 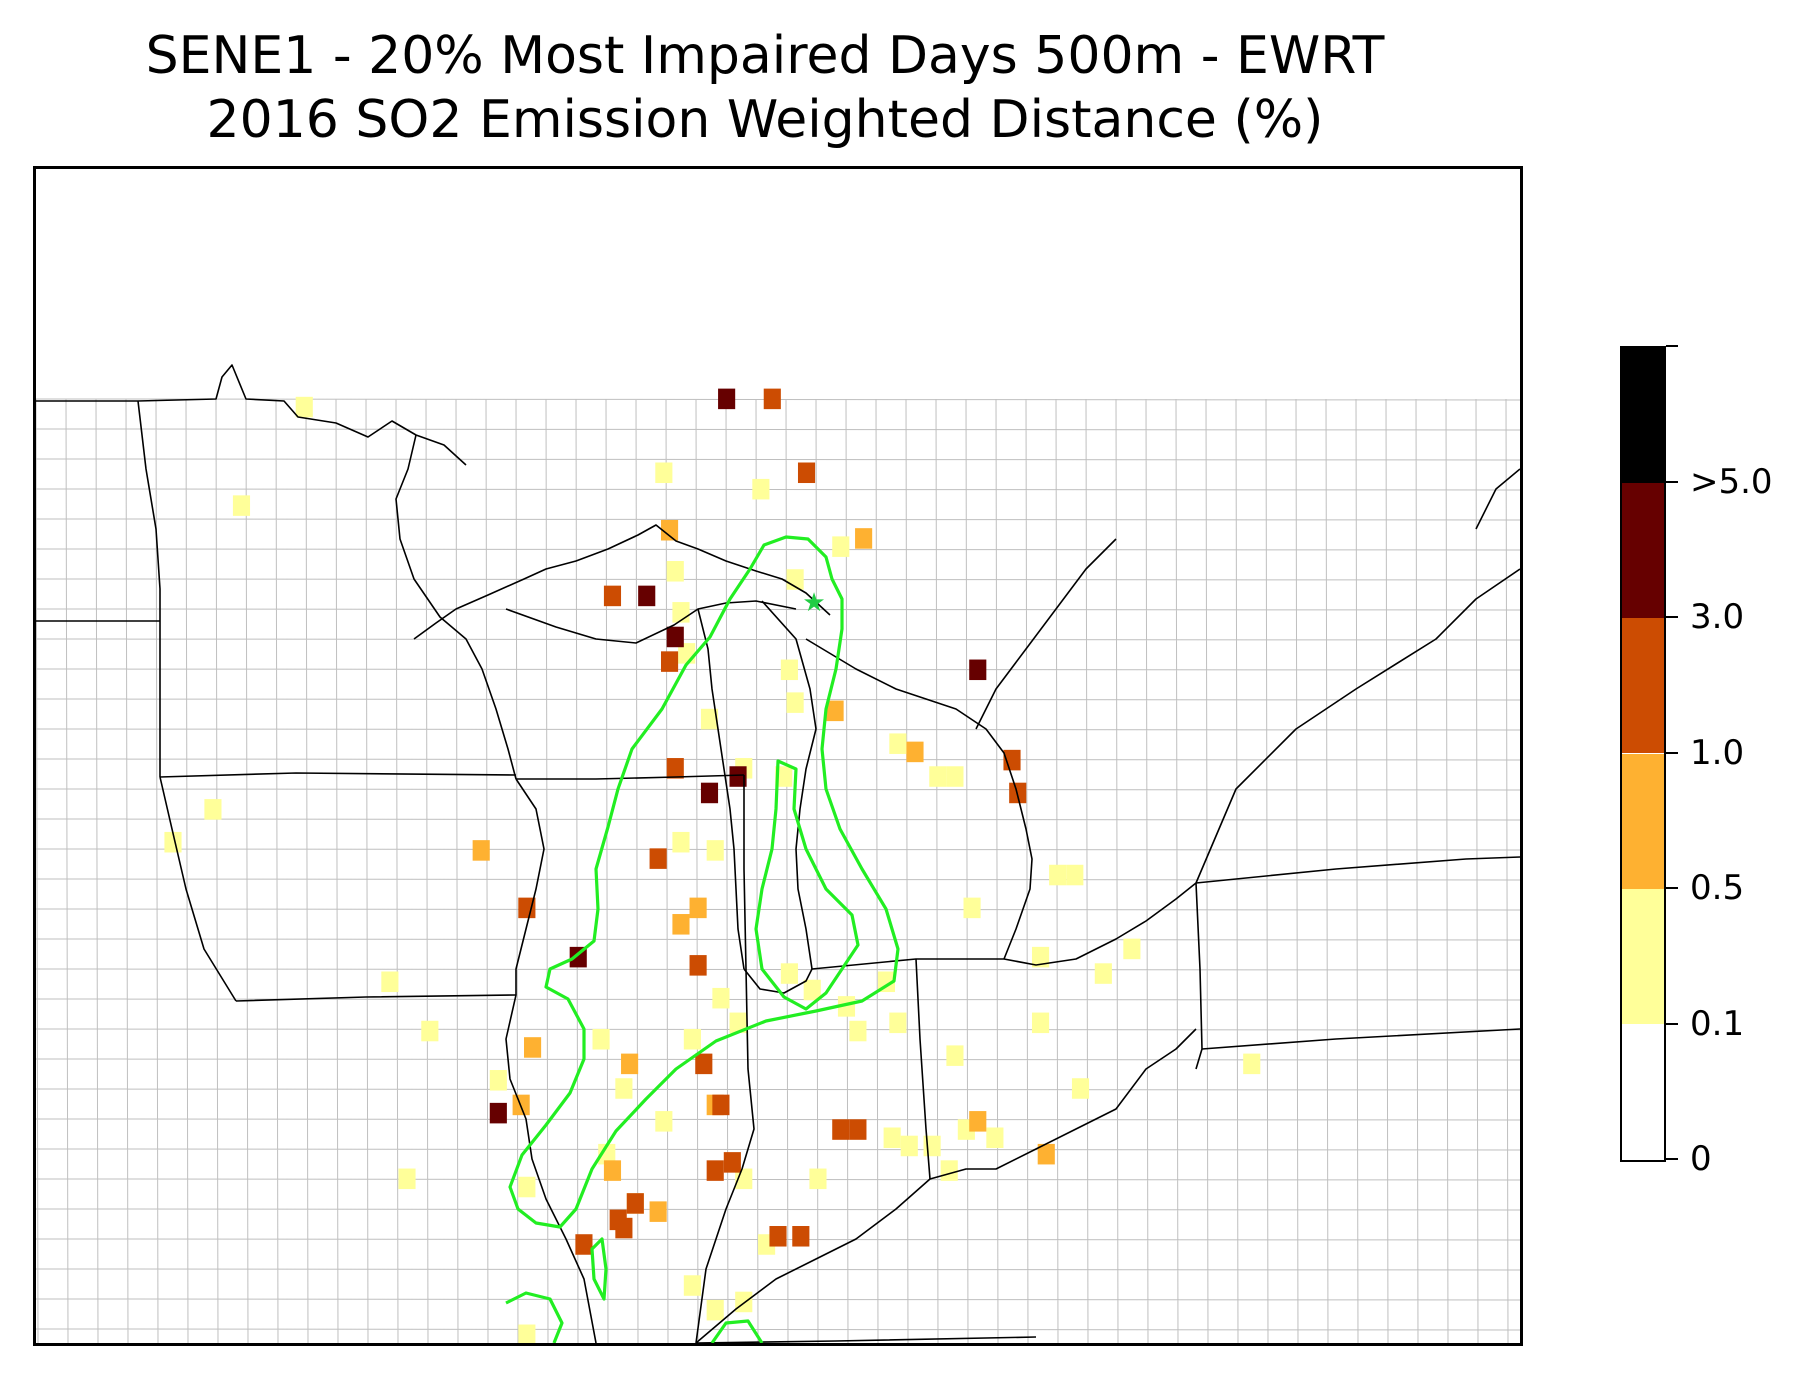 I want to click on ia-mo-border, so click(x=376, y=998).